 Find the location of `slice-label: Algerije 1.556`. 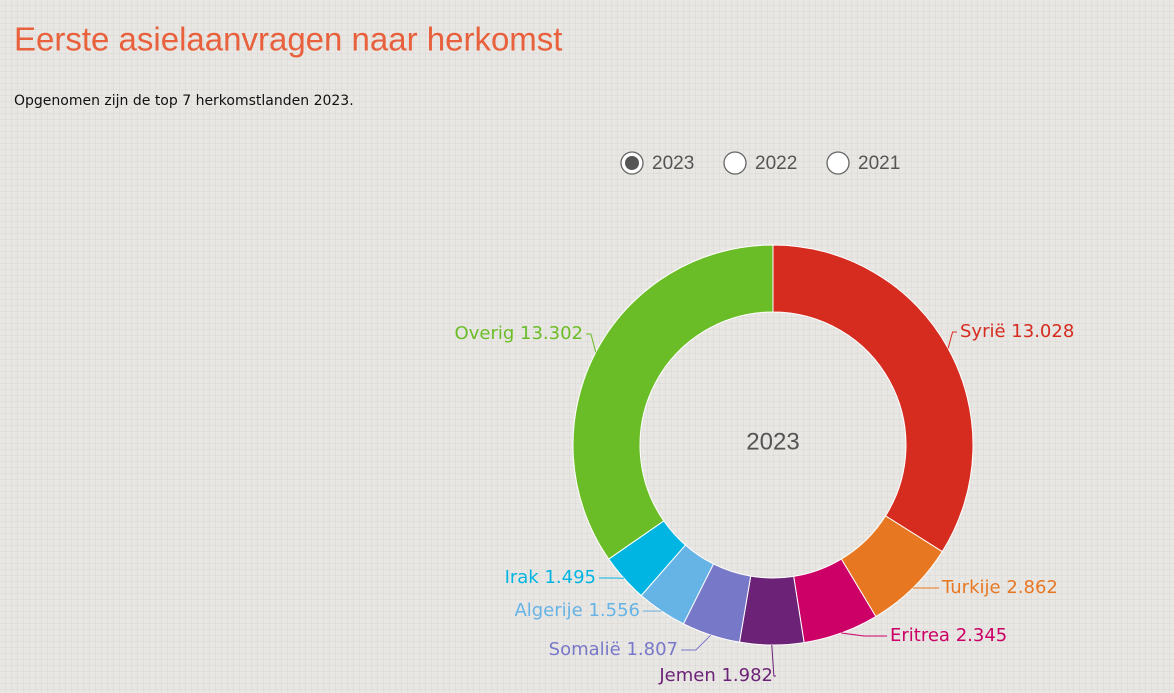

slice-label: Algerije 1.556 is located at coordinates (577, 610).